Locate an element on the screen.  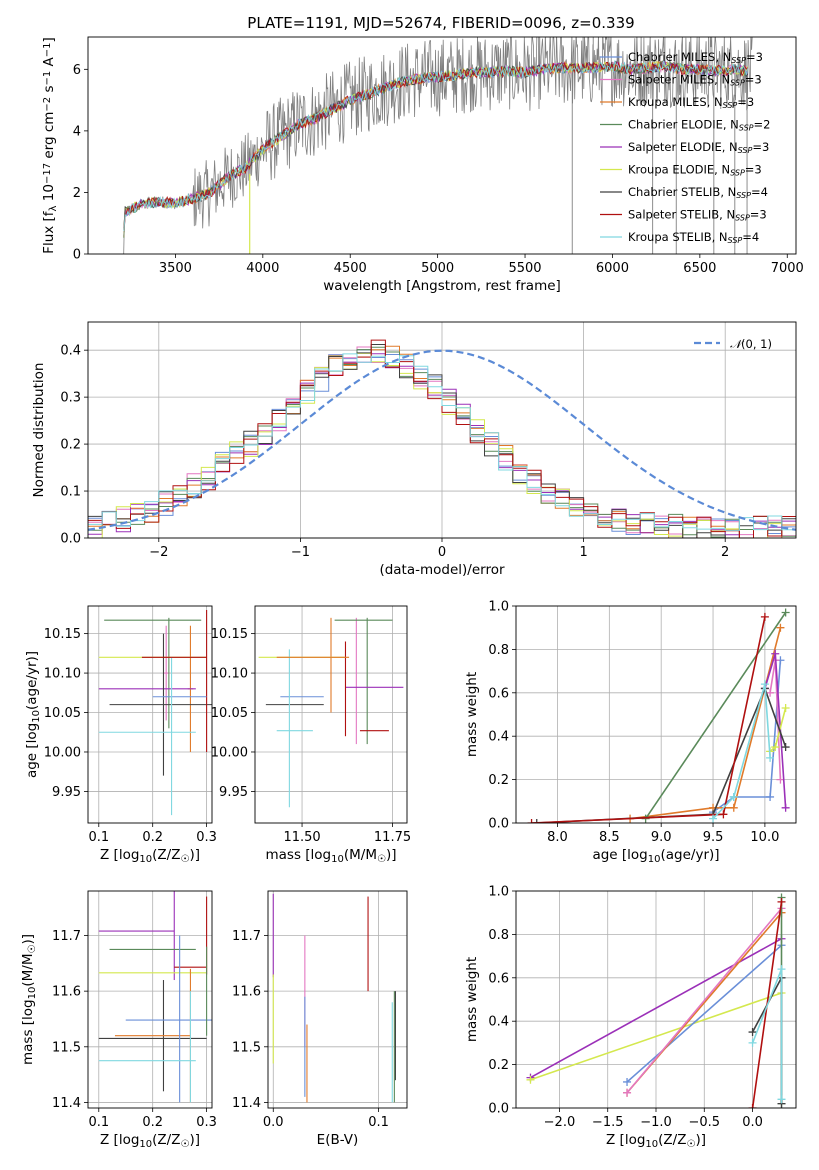
legend-label: Chabrier ELODIE, NSSP=2 is located at coordinates (699, 125).